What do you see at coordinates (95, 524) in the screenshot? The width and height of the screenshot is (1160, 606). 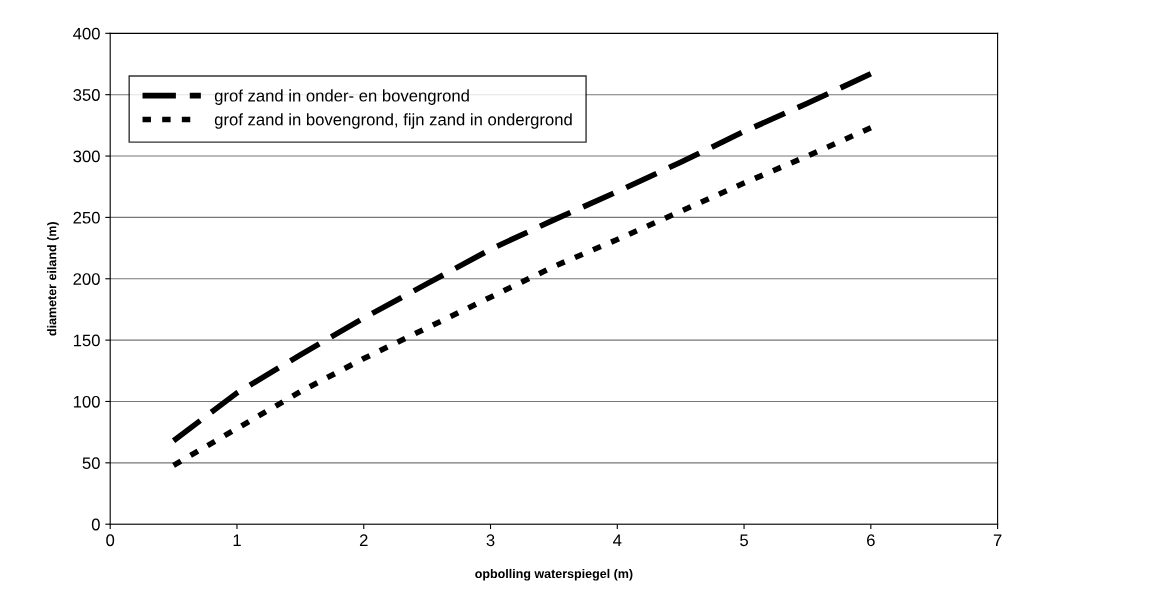 I see `y-tick-label: 0` at bounding box center [95, 524].